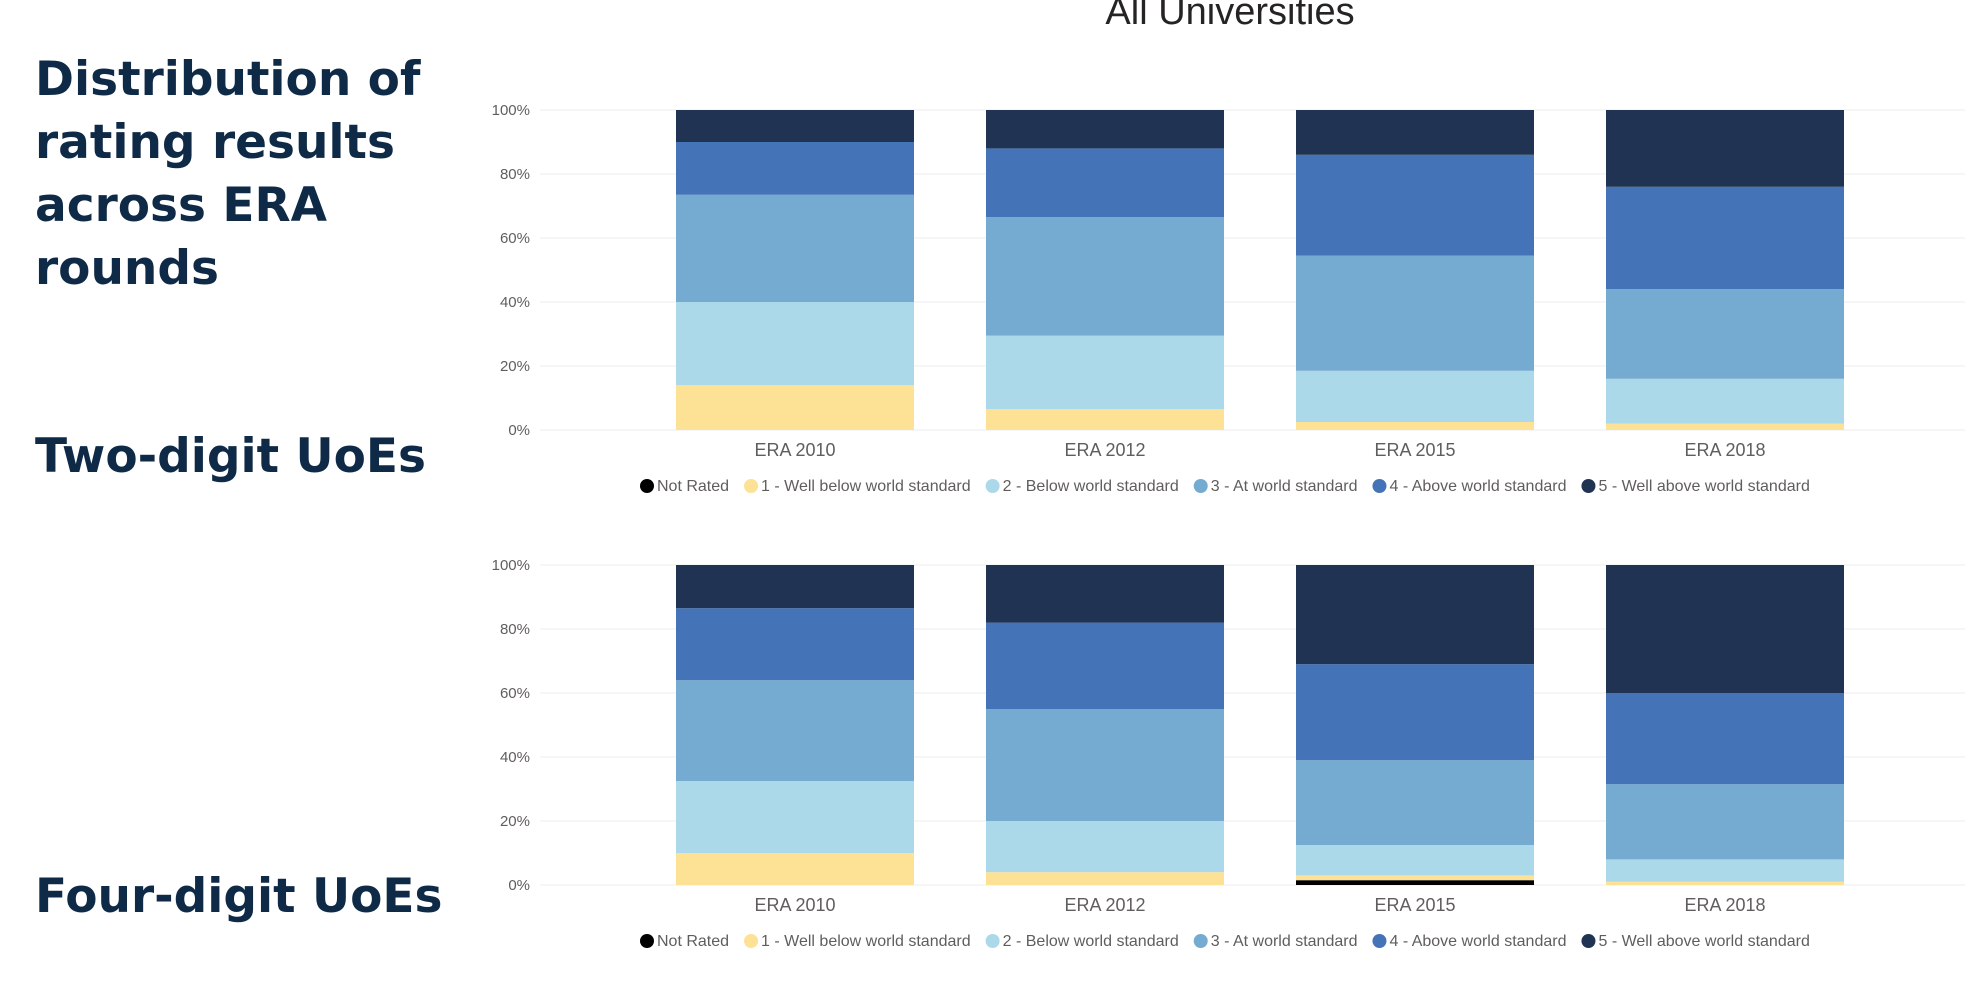 The height and width of the screenshot is (981, 1980). What do you see at coordinates (1415, 882) in the screenshot?
I see `bar-era-2015-not-rated` at bounding box center [1415, 882].